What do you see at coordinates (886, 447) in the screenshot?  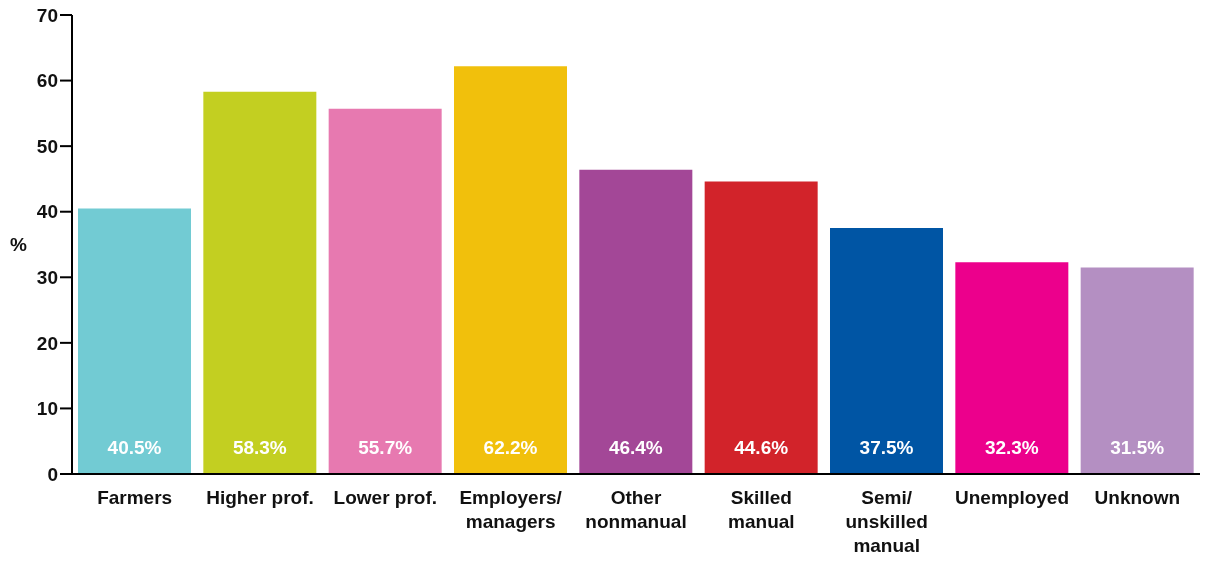 I see `data-label: 37.5%` at bounding box center [886, 447].